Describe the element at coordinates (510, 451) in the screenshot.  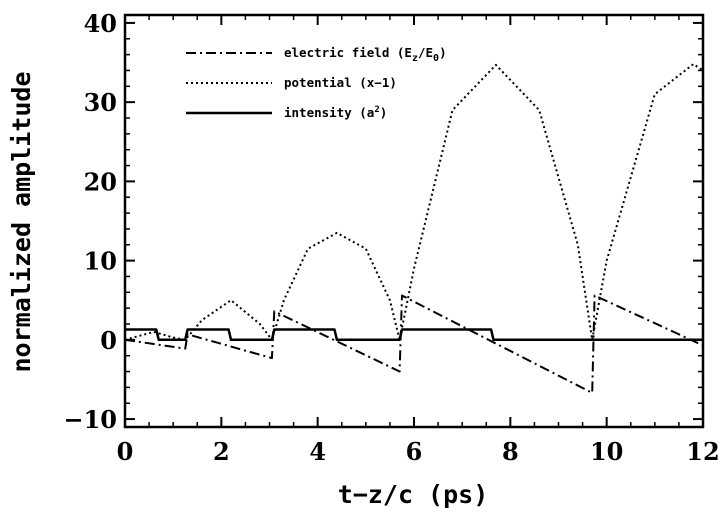
I see `x-tick-label: 8` at that location.